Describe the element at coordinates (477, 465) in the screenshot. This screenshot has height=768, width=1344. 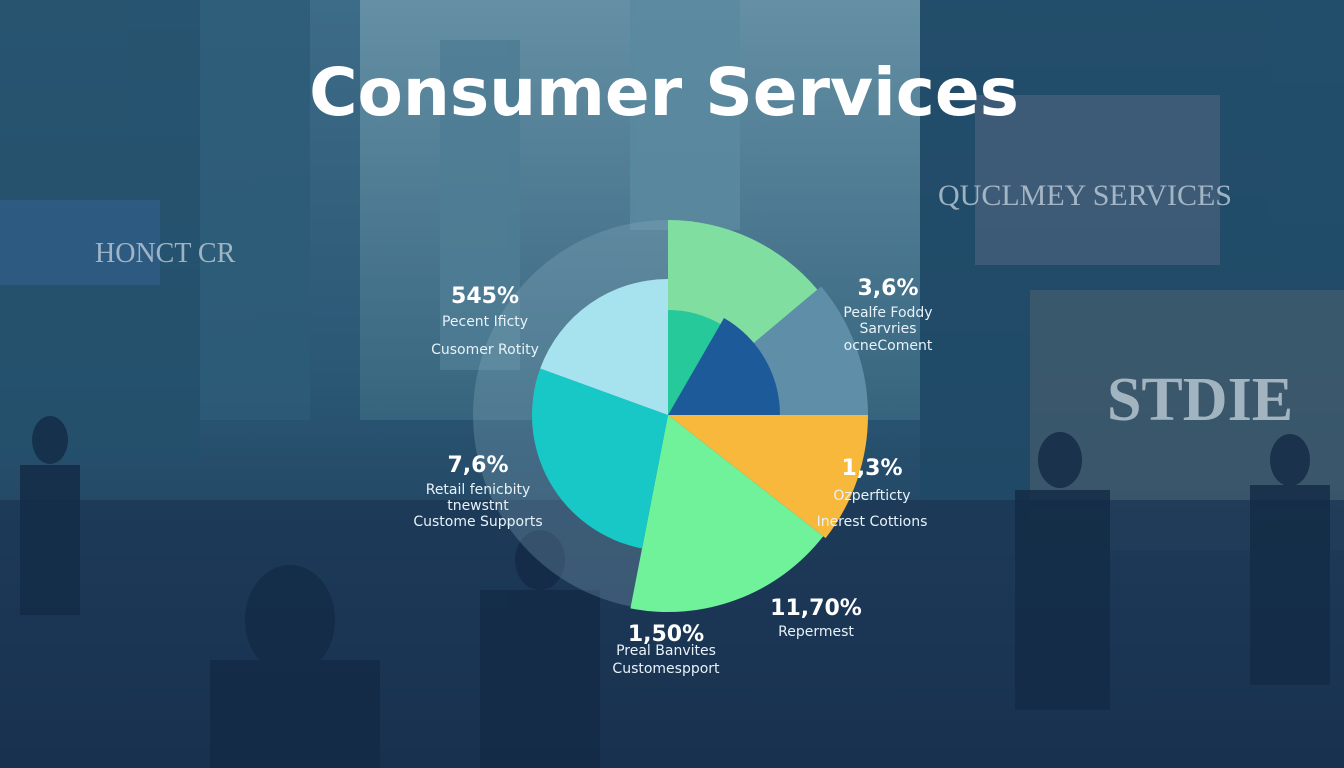
I see `callout-value: 7,6%` at that location.